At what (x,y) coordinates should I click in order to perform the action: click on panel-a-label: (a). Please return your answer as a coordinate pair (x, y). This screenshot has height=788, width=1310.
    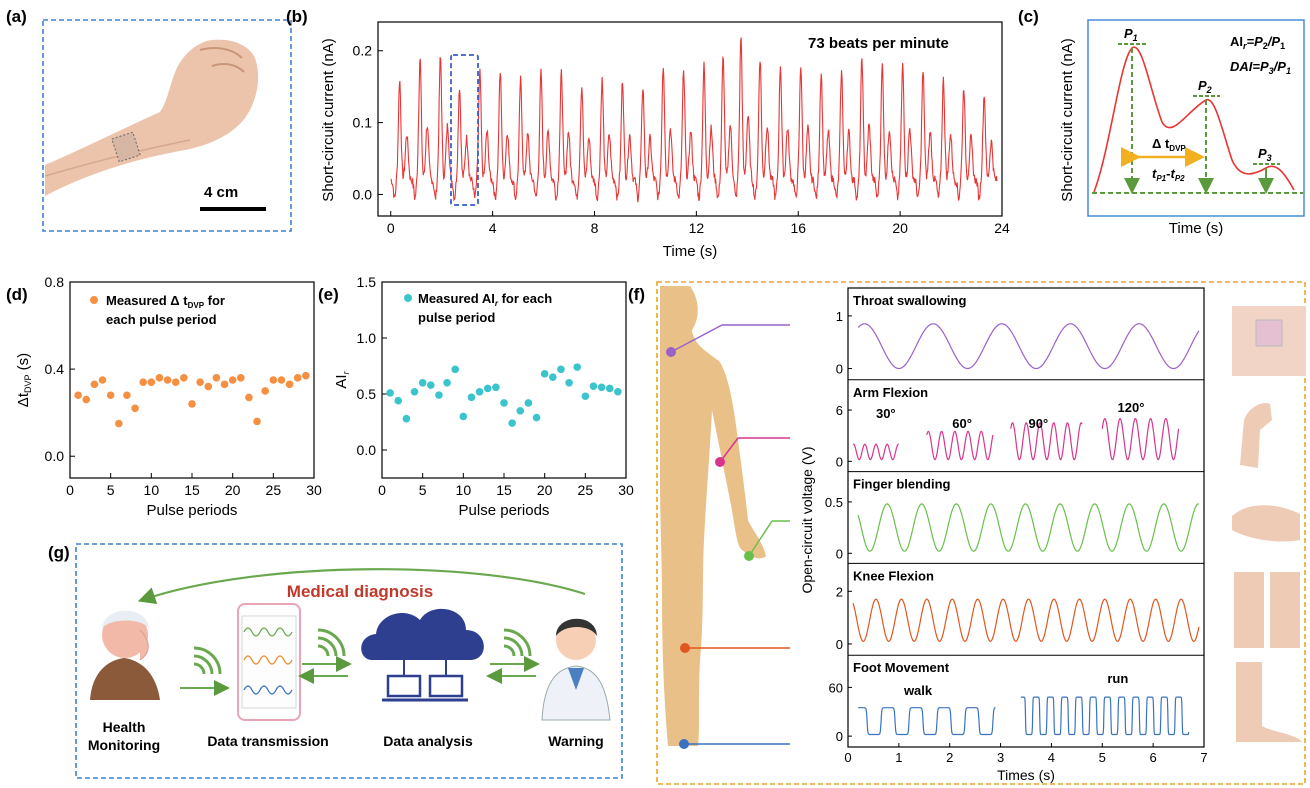
    Looking at the image, I should click on (16, 16).